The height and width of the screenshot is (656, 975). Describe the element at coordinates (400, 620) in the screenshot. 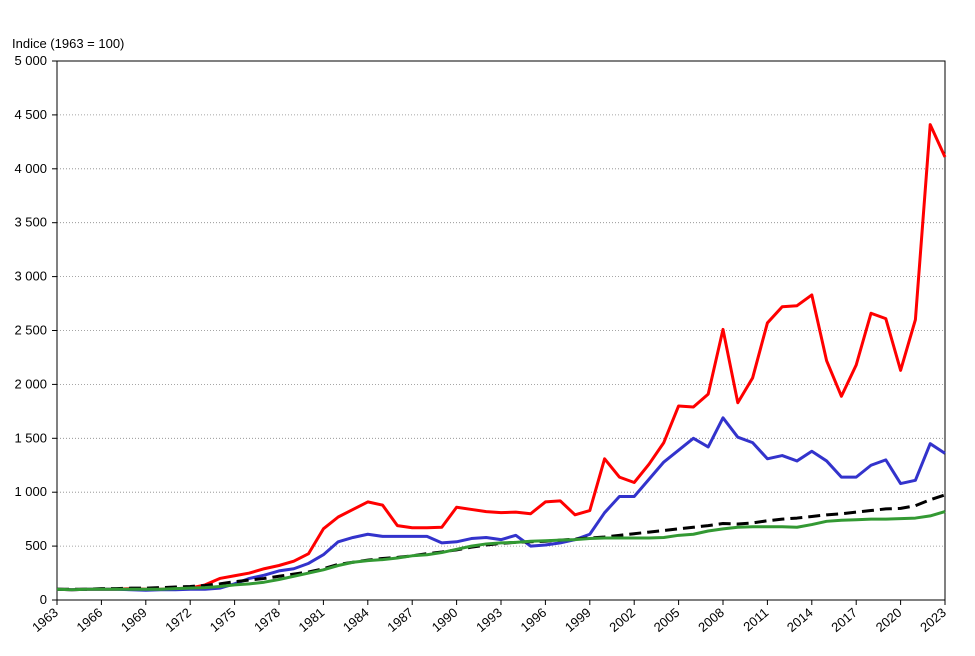

I see `x-tick-label: 1987` at that location.